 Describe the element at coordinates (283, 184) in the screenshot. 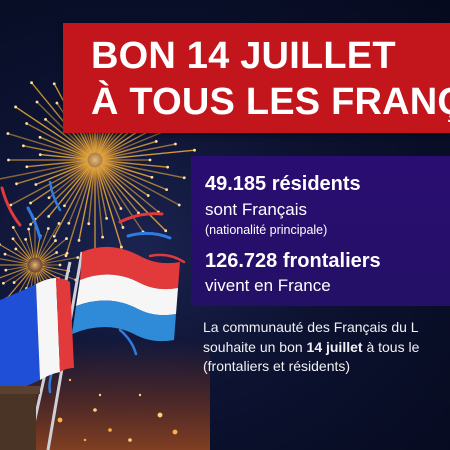

I see `residents-count: 49.185 résidents` at that location.